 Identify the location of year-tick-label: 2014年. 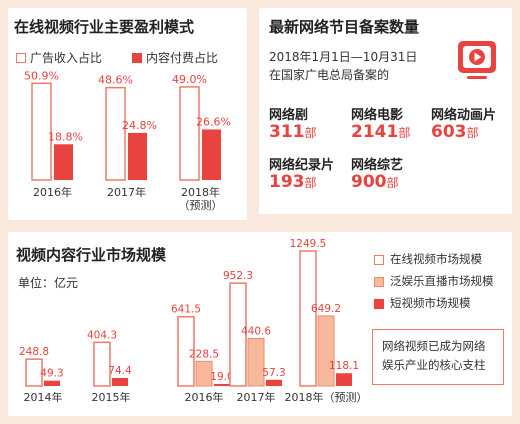
(43, 397).